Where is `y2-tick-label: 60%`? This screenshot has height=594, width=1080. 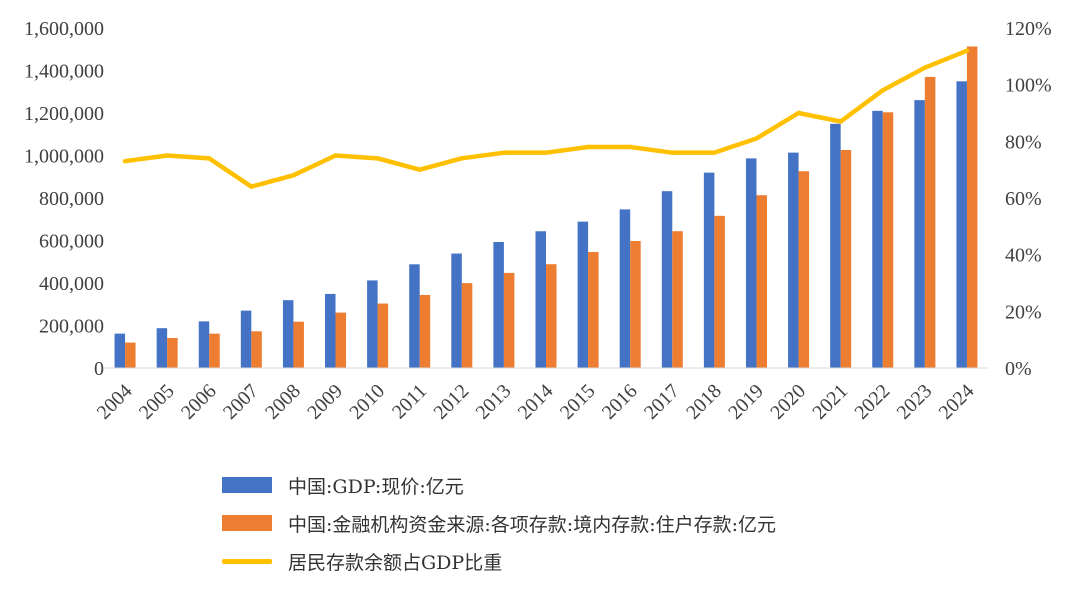
y2-tick-label: 60% is located at coordinates (1023, 199).